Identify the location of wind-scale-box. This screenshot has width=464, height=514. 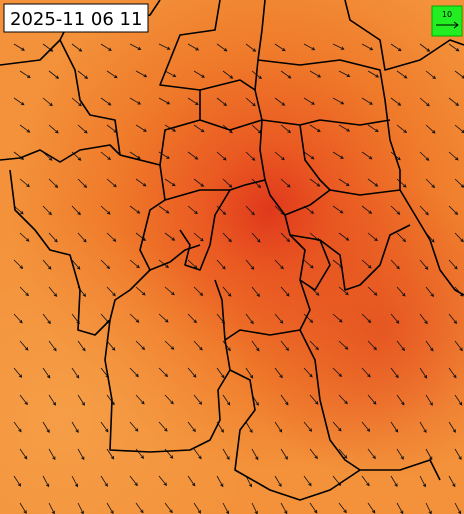
(447, 21).